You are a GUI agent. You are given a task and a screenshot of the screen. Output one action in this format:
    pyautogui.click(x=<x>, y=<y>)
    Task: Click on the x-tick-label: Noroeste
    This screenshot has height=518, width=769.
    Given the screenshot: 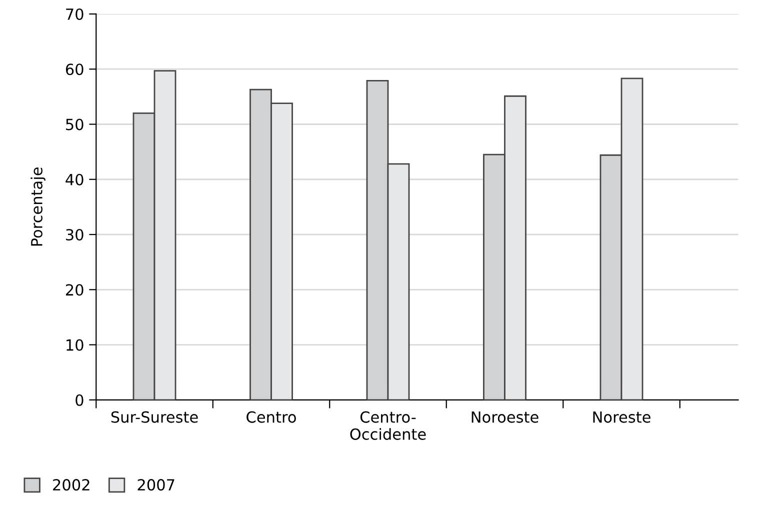 What is the action you would take?
    pyautogui.click(x=505, y=417)
    